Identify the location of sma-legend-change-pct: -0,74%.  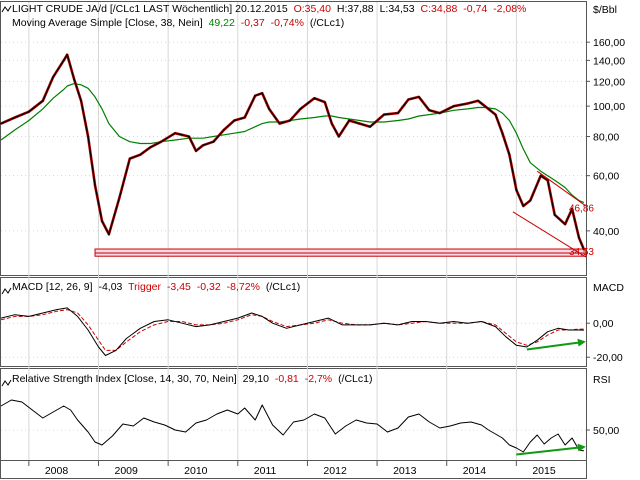
(287, 23).